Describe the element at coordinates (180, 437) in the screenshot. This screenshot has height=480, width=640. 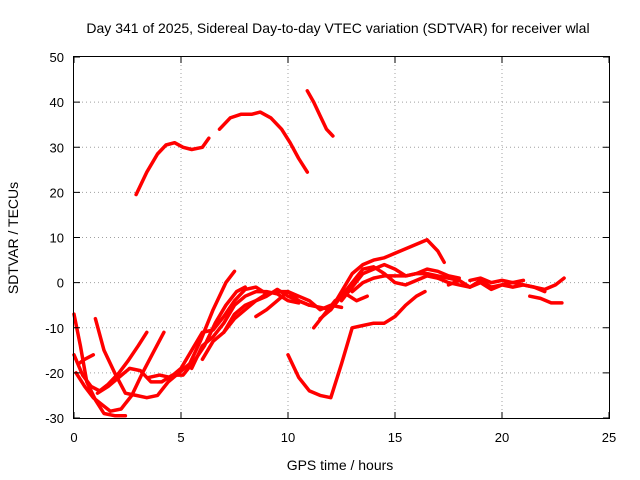
I see `x-tick-label: 5` at that location.